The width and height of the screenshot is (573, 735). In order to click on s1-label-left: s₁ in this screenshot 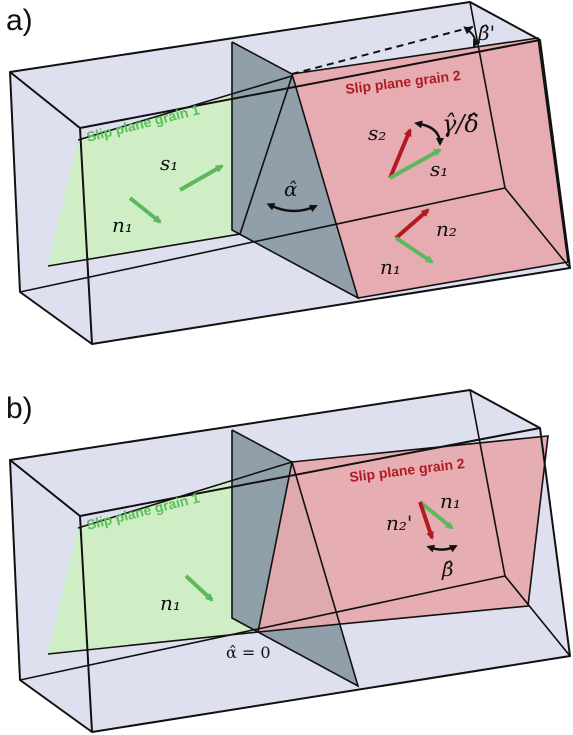, I will do `click(169, 163)`.